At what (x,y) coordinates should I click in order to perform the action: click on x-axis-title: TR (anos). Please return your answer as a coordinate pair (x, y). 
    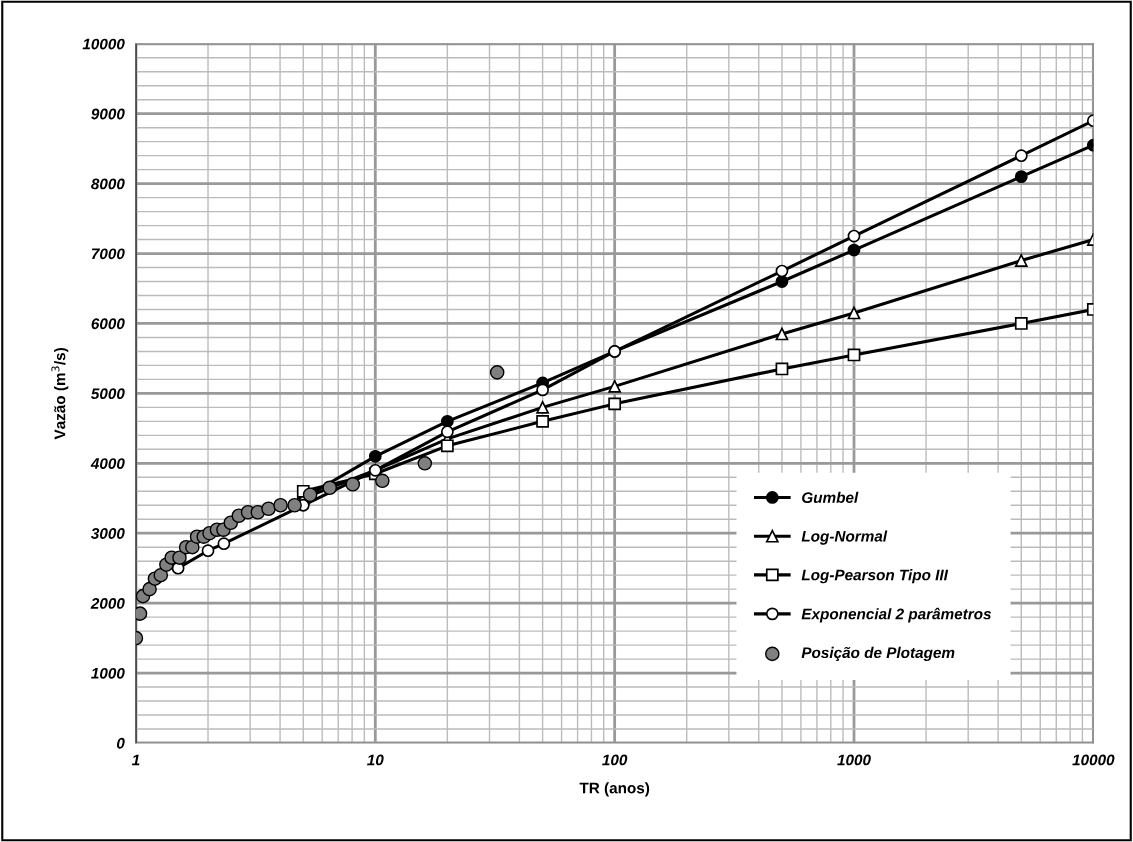
    Looking at the image, I should click on (614, 789).